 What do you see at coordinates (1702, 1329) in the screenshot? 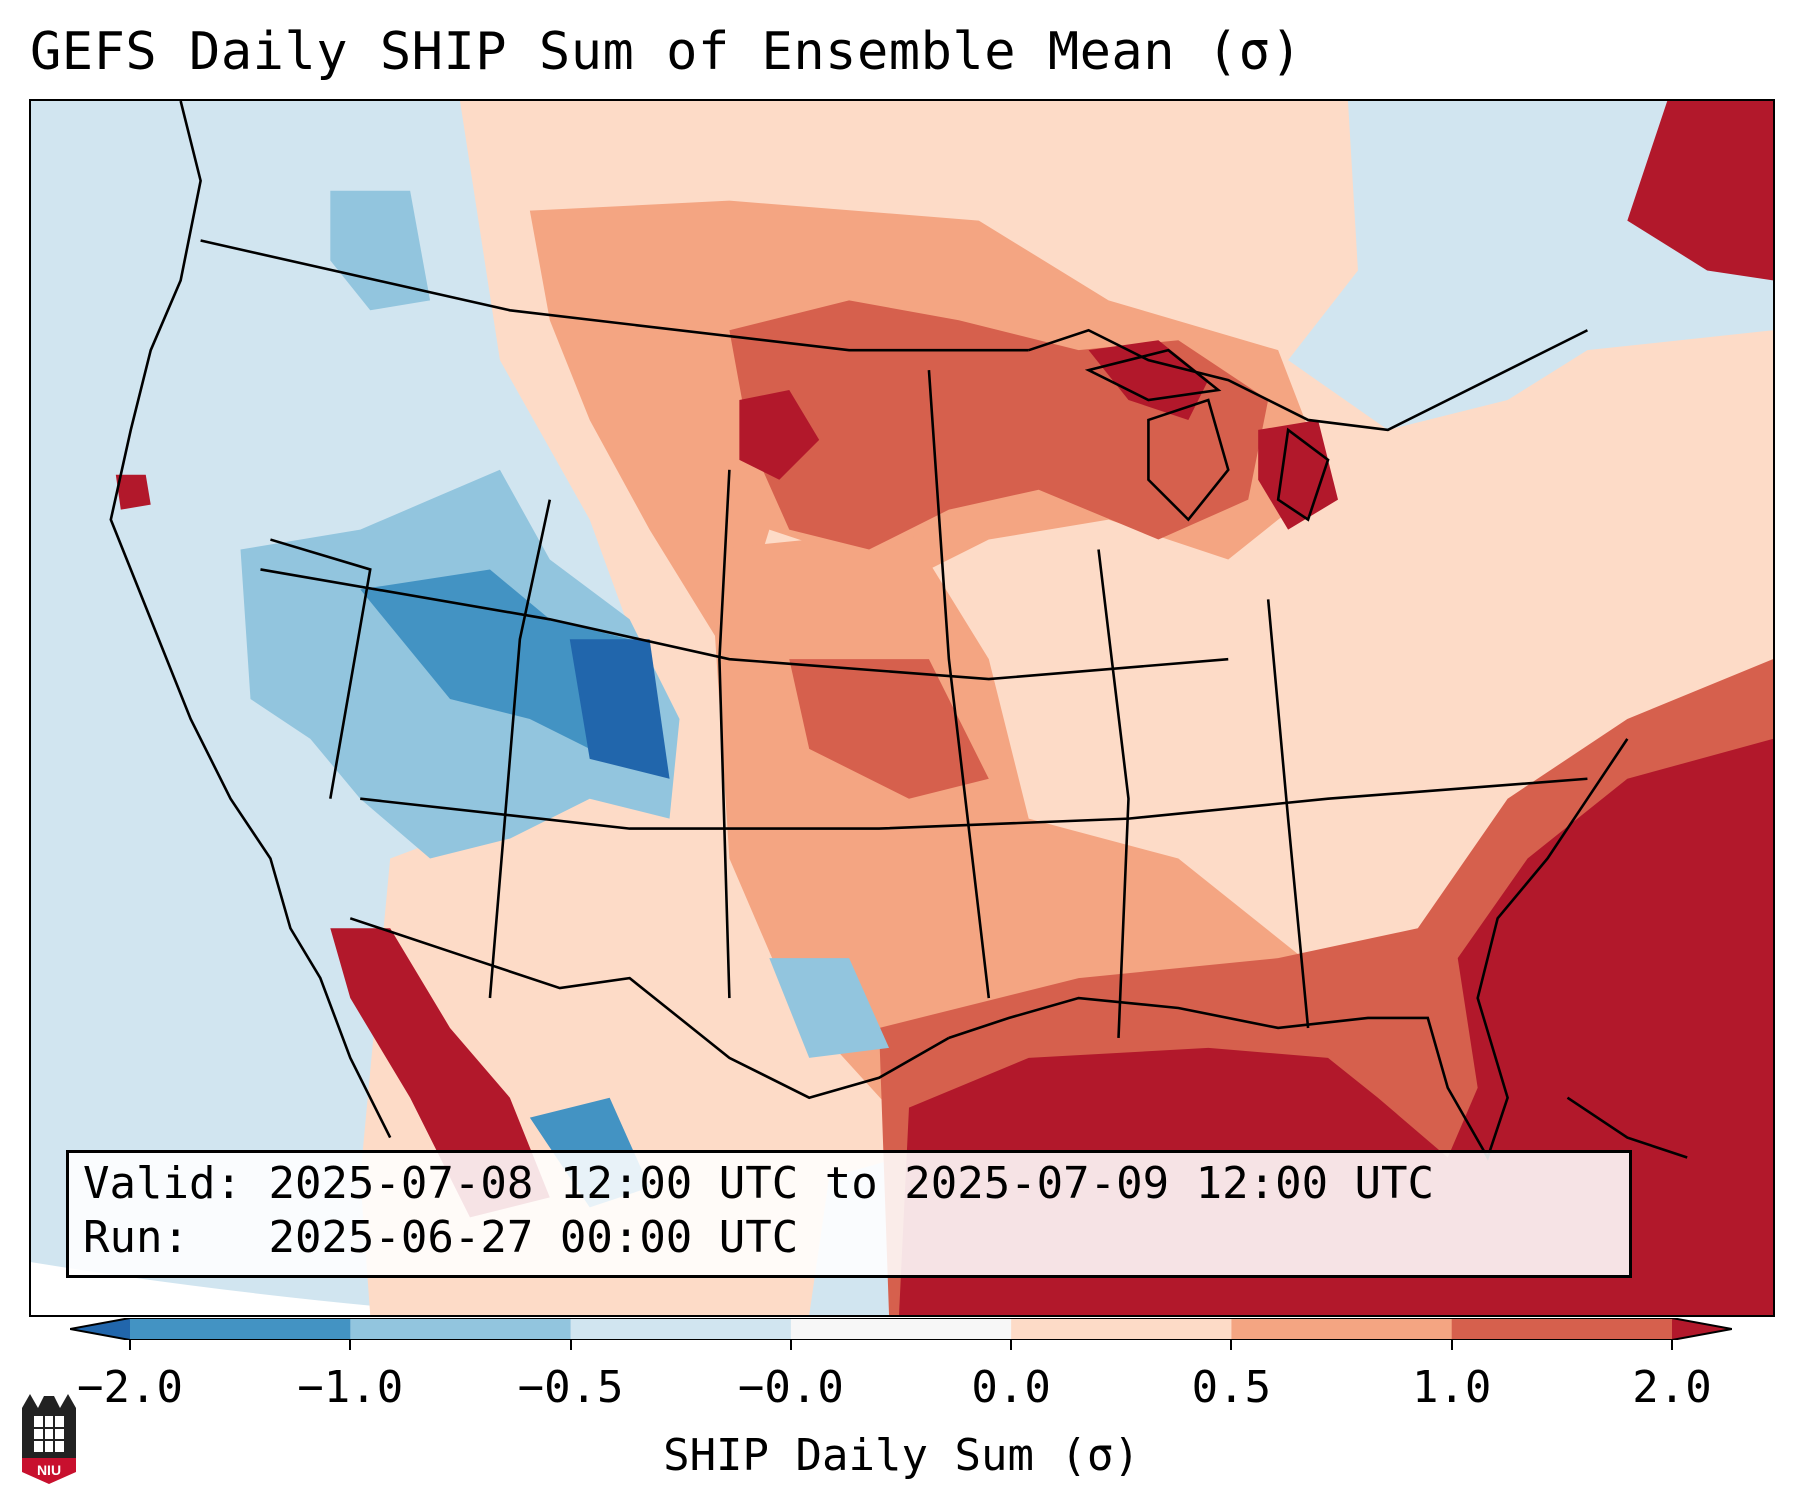
I see `colorbar-extend-high` at bounding box center [1702, 1329].